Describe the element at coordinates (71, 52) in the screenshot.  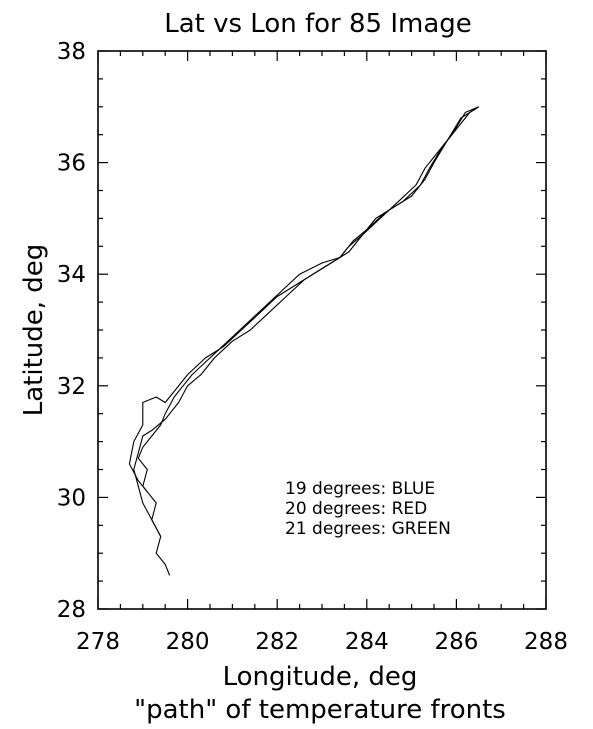
I see `y-tick-label: 38` at that location.